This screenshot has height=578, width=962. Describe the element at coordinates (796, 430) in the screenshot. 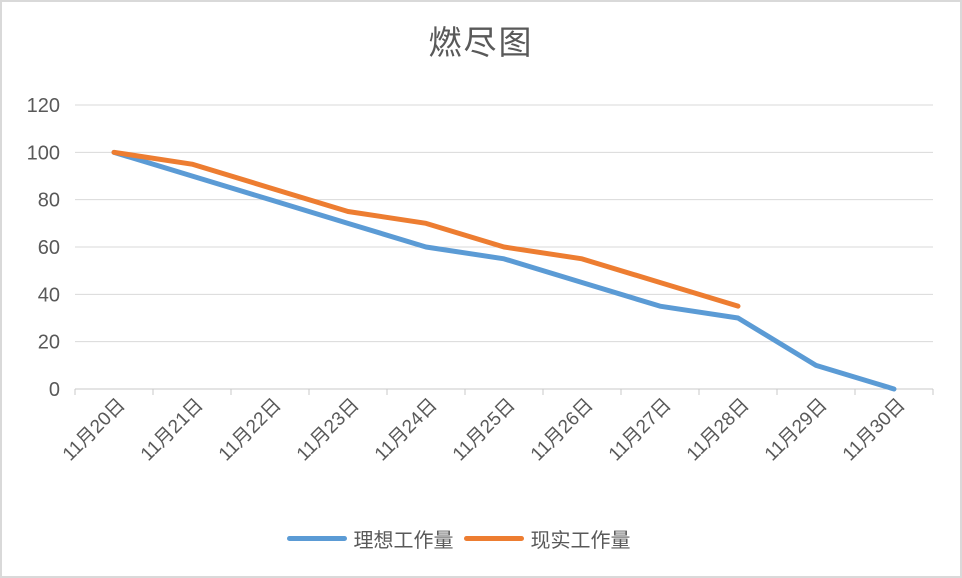

I see `x-axis-label: 11月29日` at that location.